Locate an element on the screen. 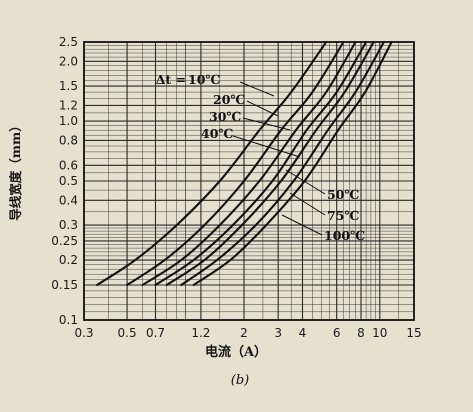 The width and height of the screenshot is (473, 412). y-tick-label: 0.5 is located at coordinates (68, 181).